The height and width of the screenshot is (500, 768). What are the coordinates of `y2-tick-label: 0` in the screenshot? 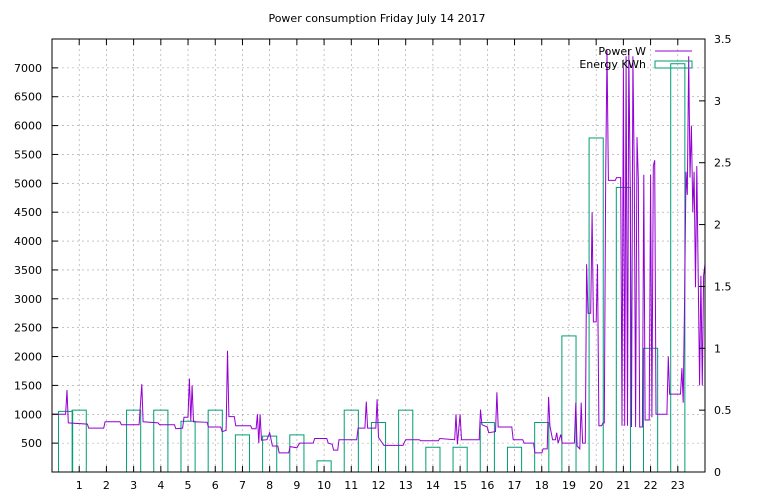 It's located at (717, 472).